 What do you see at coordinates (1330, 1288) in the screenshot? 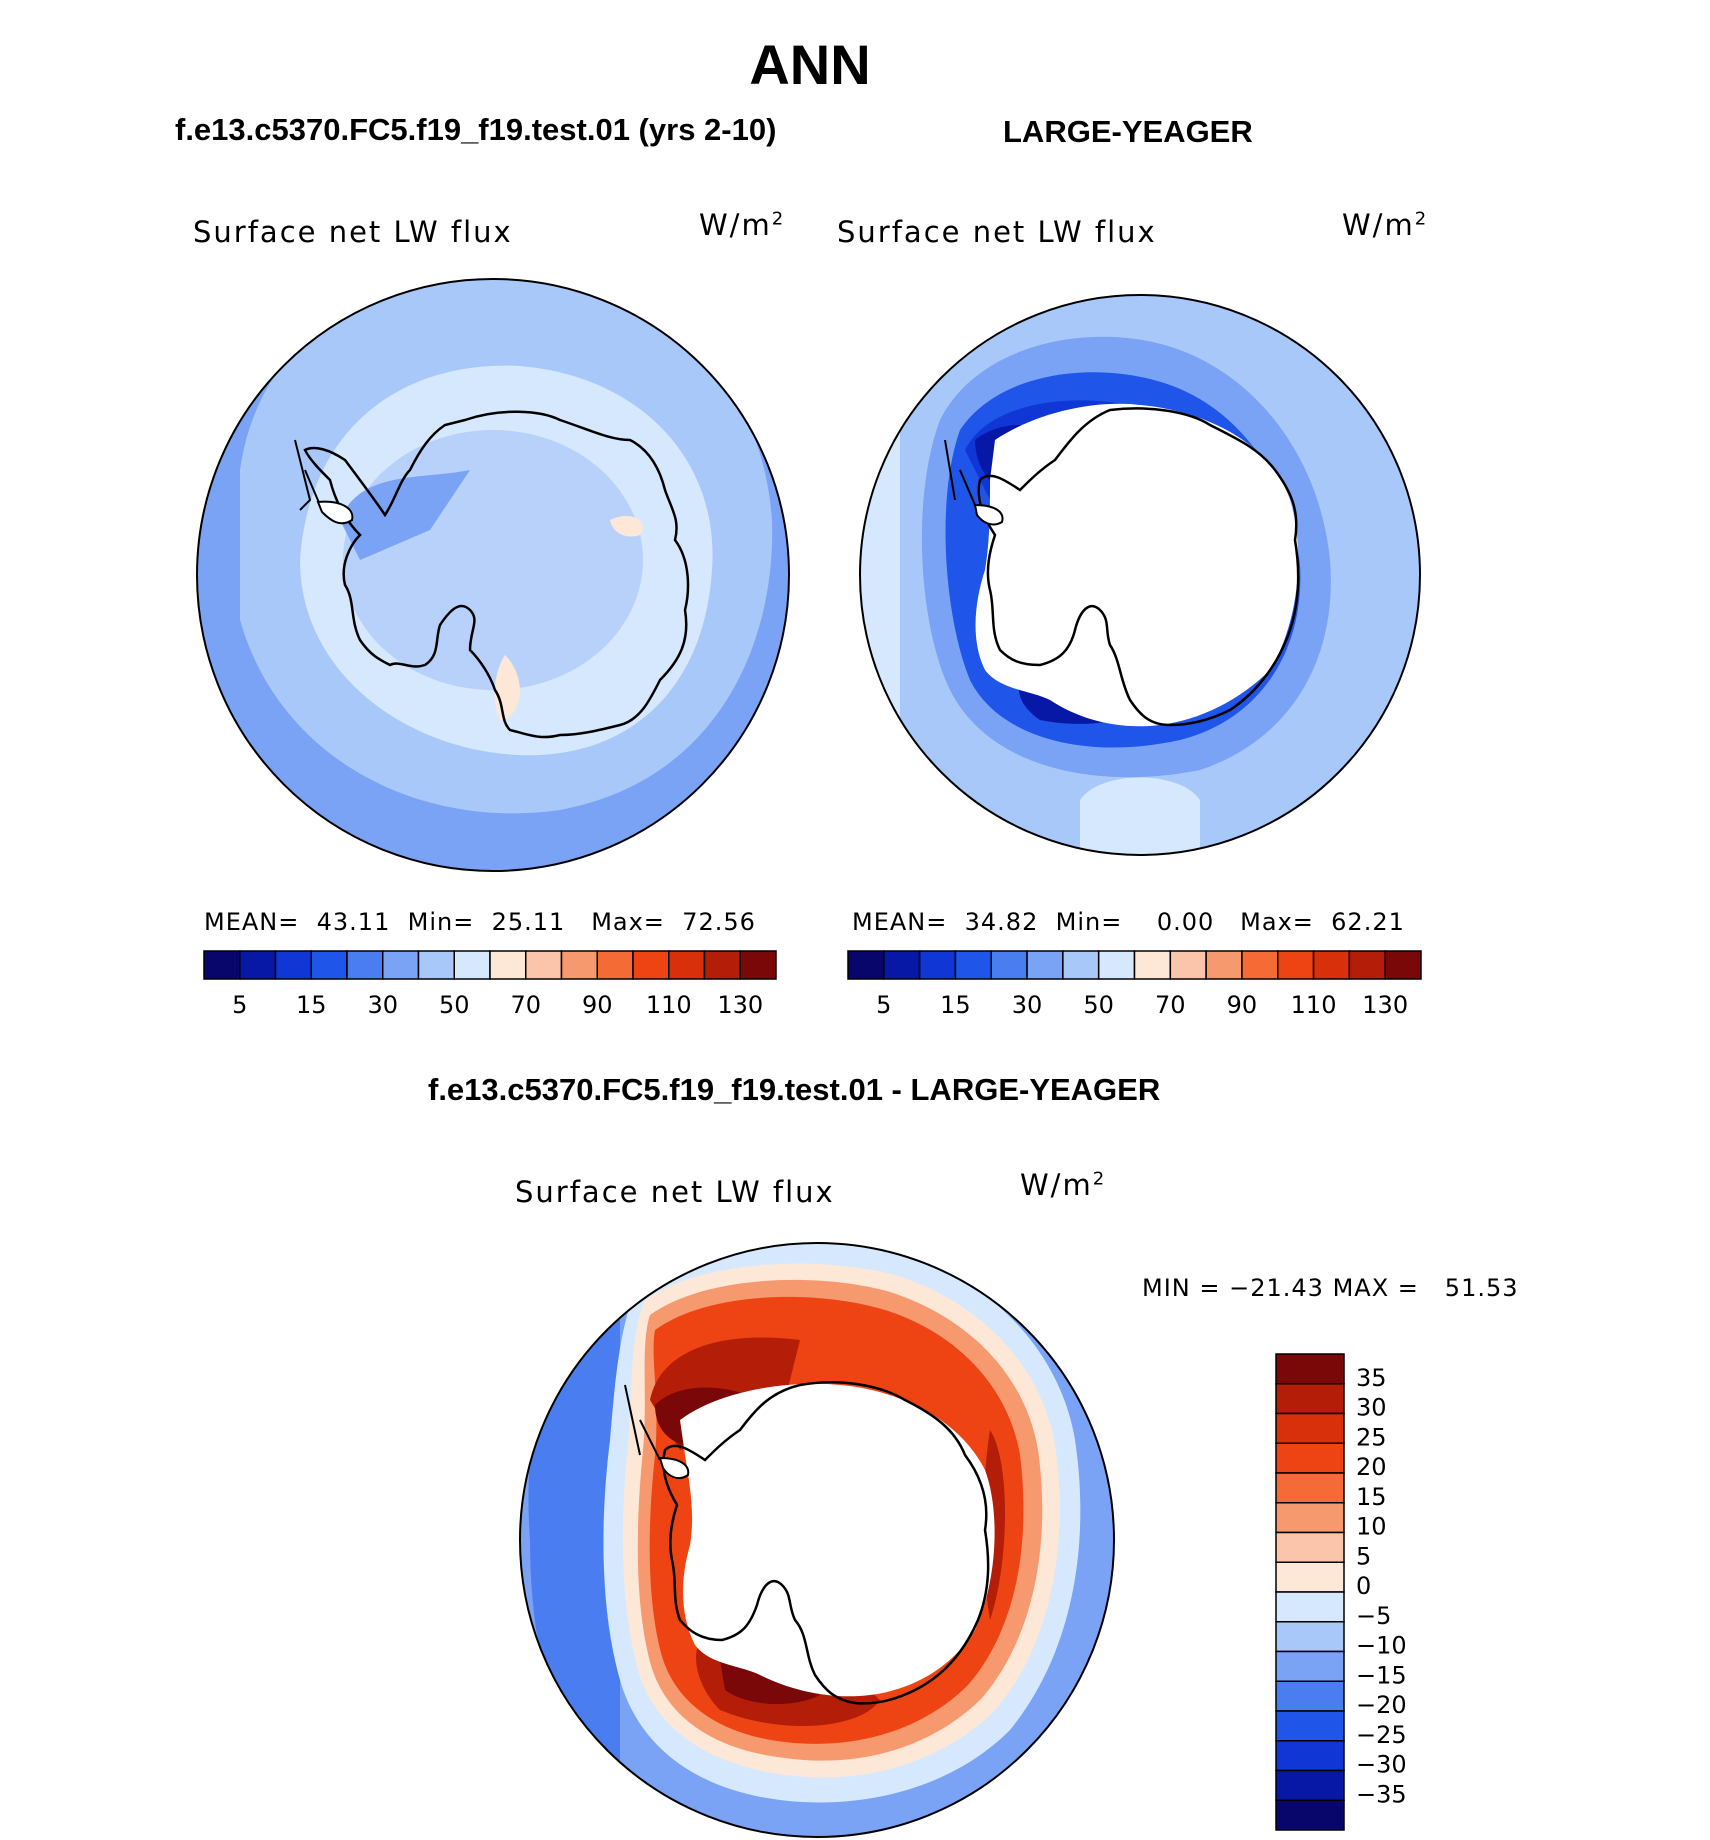
I see `panel3-stats: MIN = −21.43 MAX = 51.53` at bounding box center [1330, 1288].